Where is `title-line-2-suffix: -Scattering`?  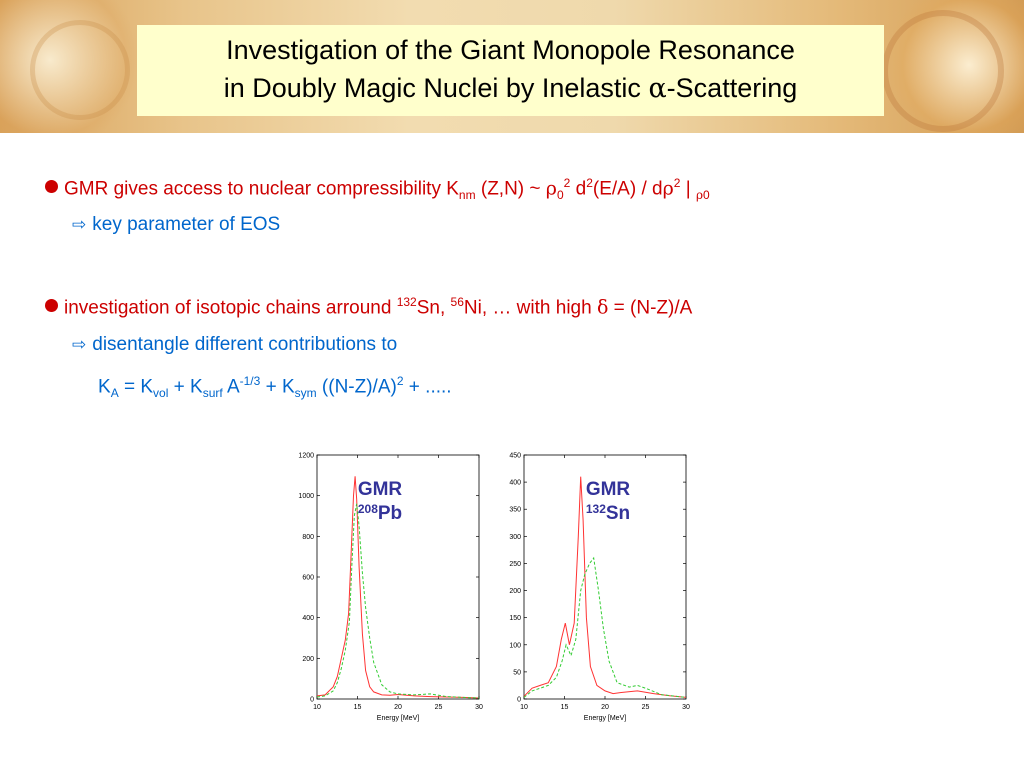 title-line-2-suffix: -Scattering is located at coordinates (732, 88).